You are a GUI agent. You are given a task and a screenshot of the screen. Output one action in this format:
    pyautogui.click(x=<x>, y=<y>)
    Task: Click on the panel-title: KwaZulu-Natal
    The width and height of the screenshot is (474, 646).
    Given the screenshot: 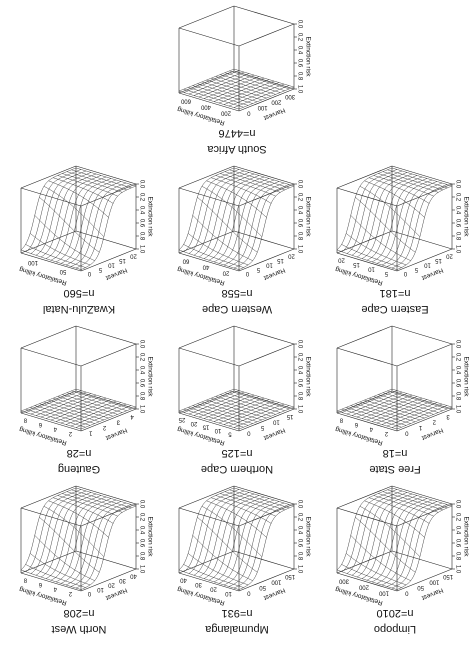 What is the action you would take?
    pyautogui.click(x=79, y=309)
    